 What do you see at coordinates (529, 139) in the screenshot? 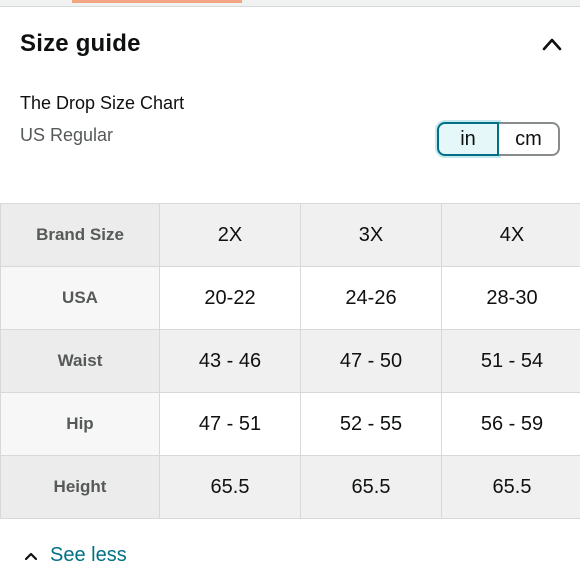
I see `unit-cm-button: cm` at bounding box center [529, 139].